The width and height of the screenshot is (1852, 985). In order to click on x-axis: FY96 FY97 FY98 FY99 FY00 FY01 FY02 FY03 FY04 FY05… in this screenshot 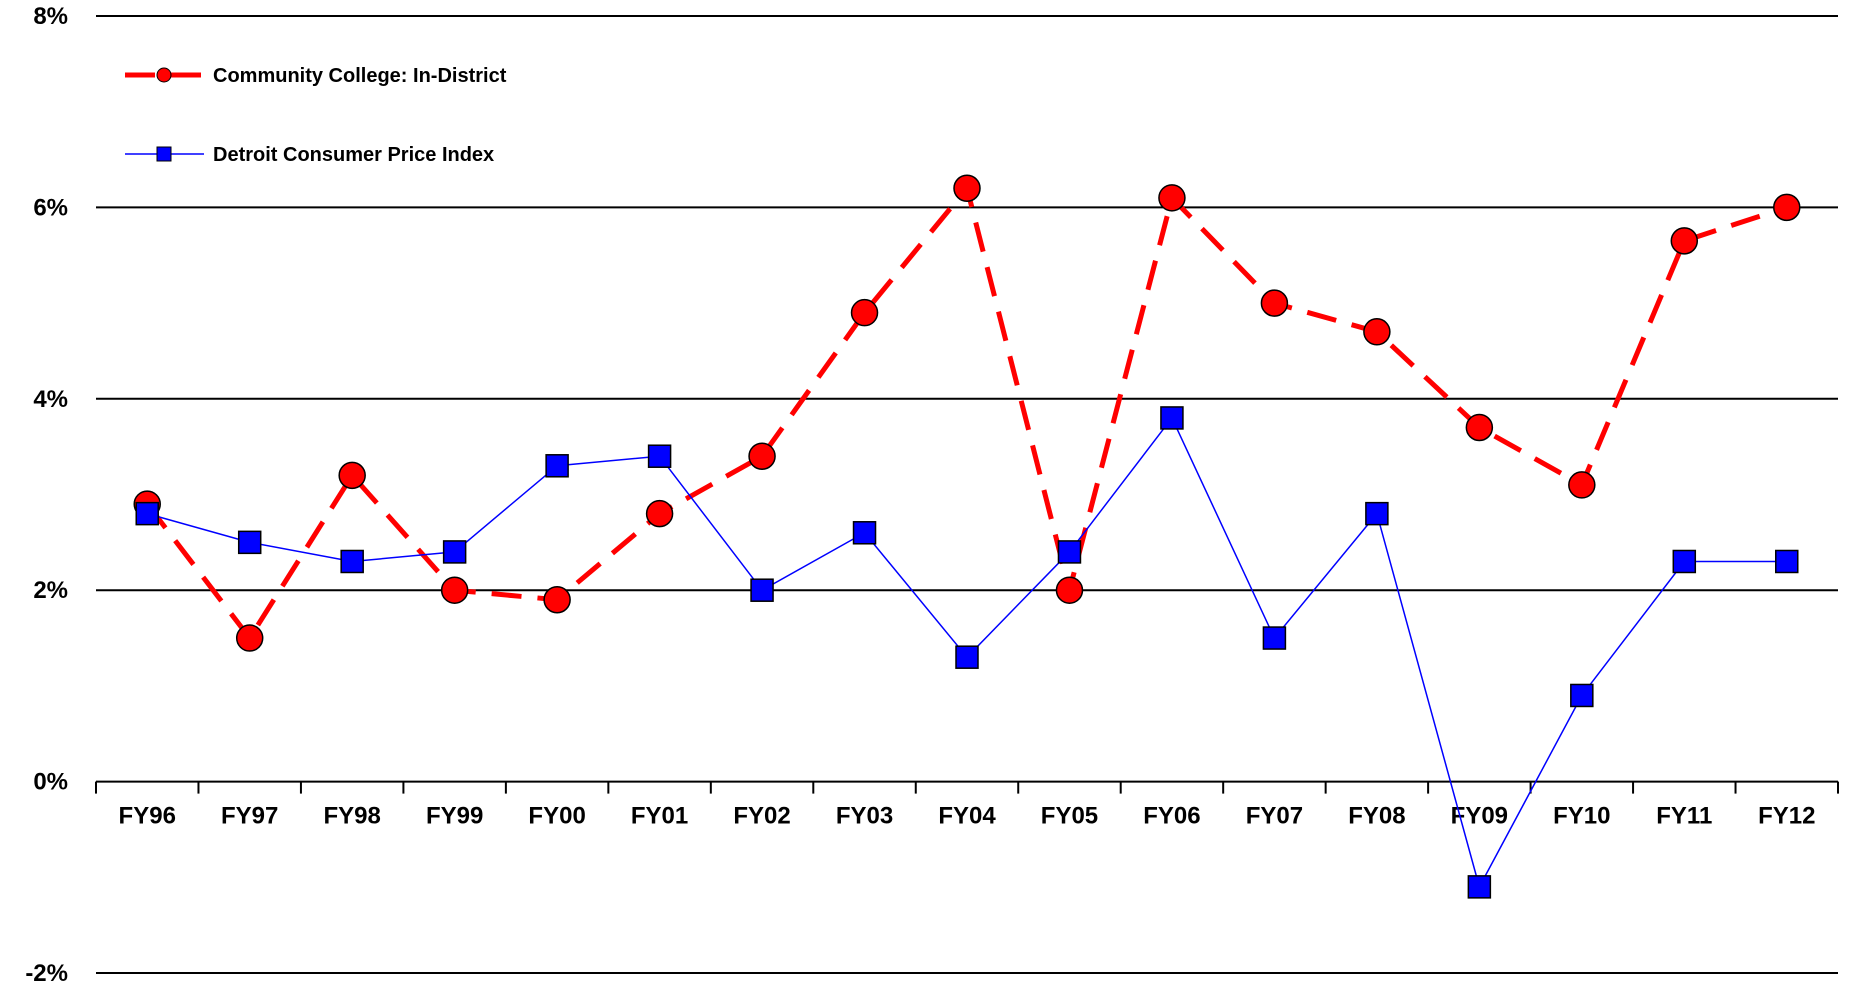, I will do `click(967, 805)`.